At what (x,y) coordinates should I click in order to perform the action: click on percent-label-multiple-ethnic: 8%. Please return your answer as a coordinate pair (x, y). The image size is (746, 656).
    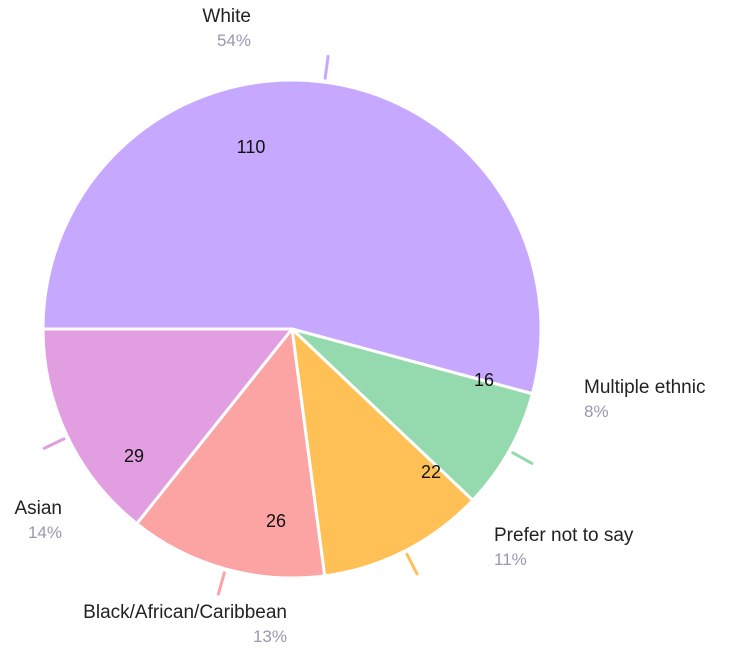
    Looking at the image, I should click on (596, 411).